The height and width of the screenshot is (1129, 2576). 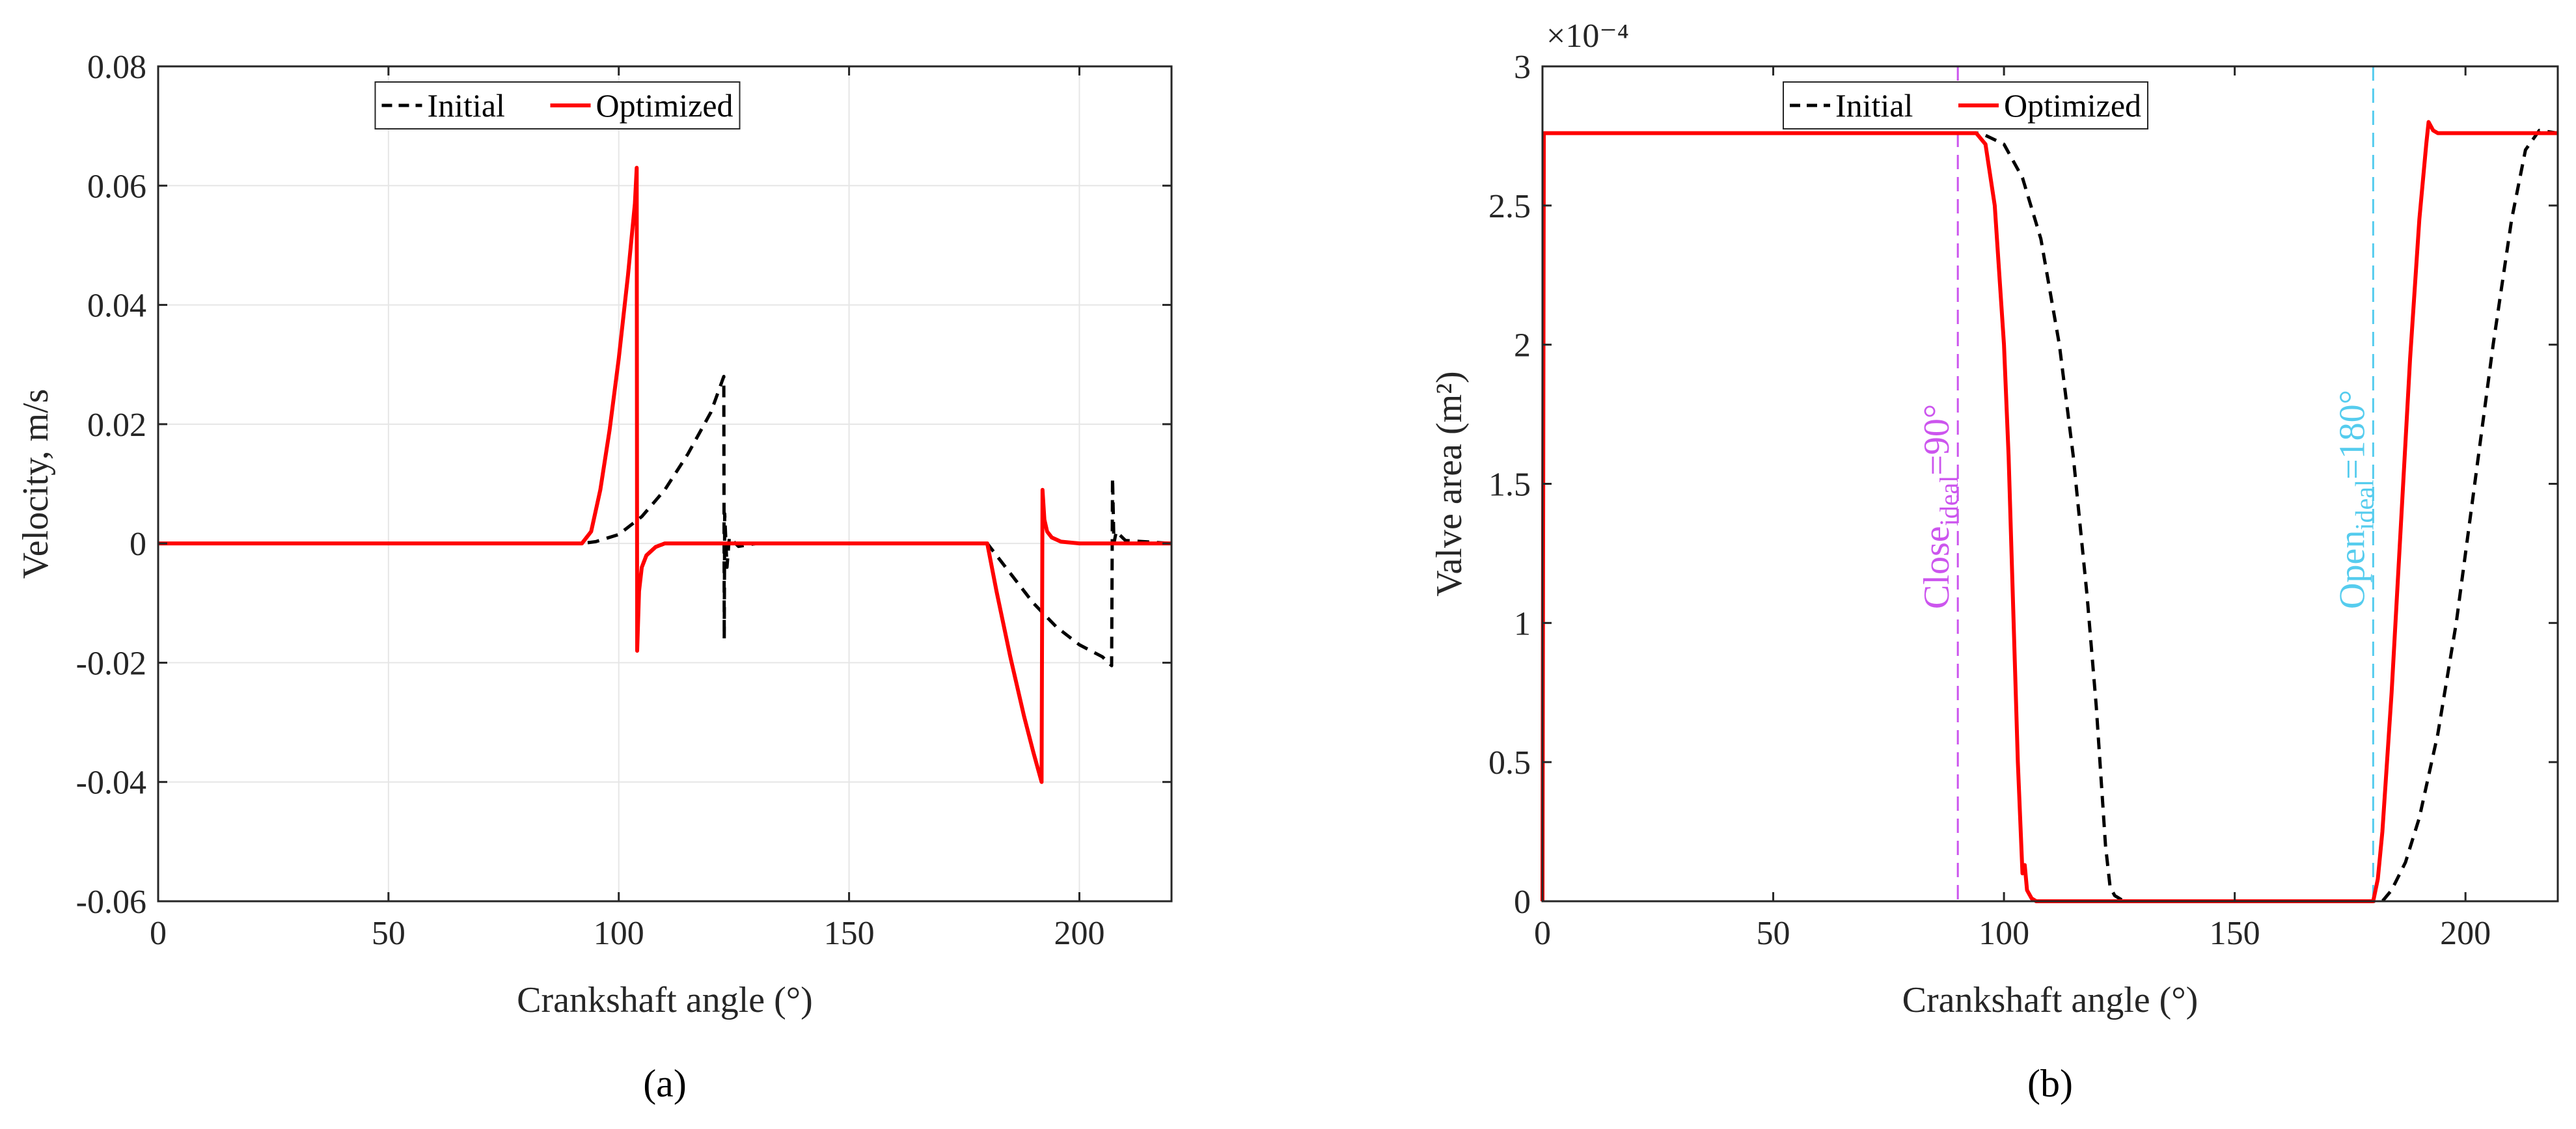 I want to click on panel-label-a: (a), so click(x=665, y=1083).